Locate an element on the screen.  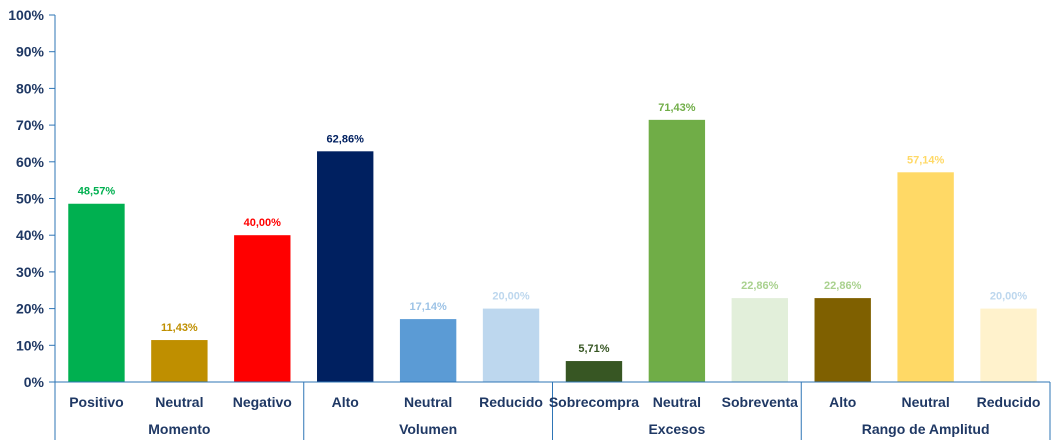
data-label: 40,00% is located at coordinates (263, 223).